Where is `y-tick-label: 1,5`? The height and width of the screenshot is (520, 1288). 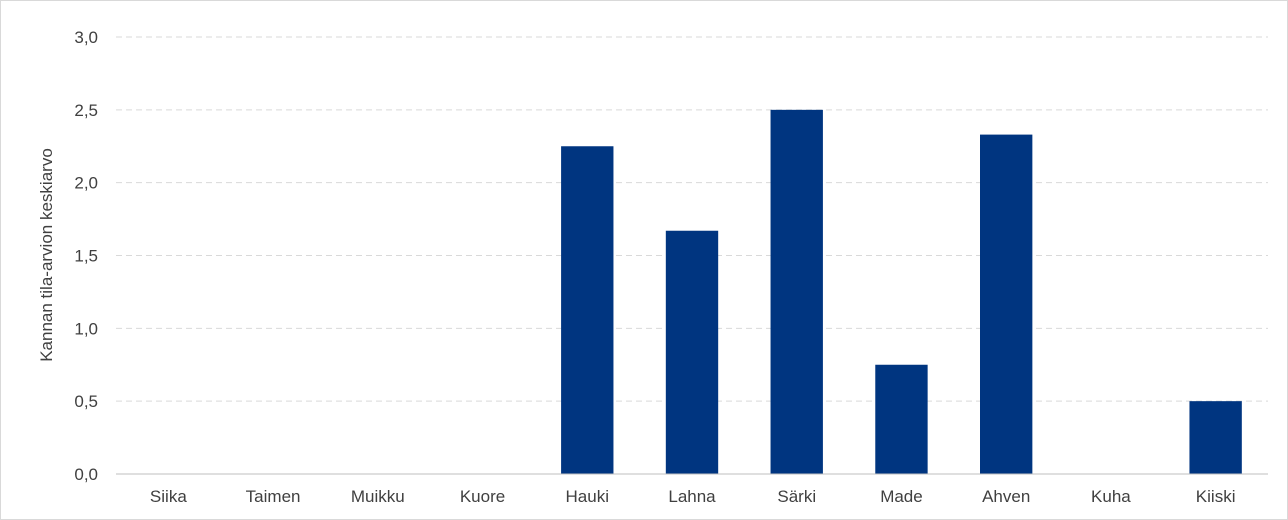
y-tick-label: 1,5 is located at coordinates (86, 256).